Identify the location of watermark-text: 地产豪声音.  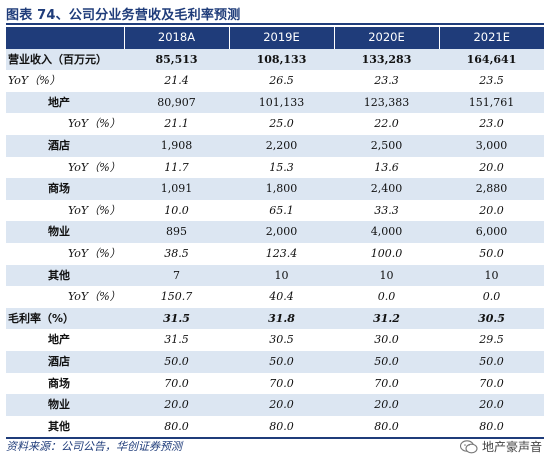
(511, 447).